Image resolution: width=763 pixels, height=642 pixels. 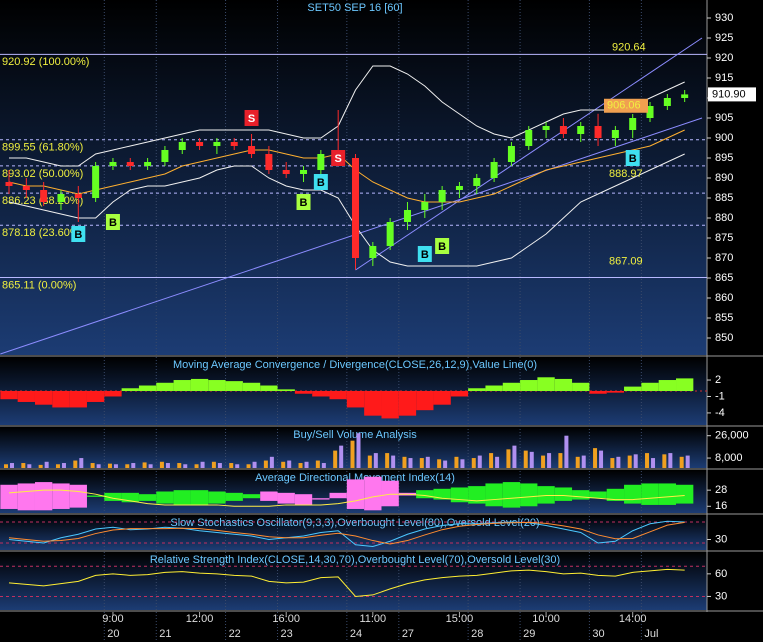 What do you see at coordinates (721, 574) in the screenshot?
I see `y-tick-label: 60` at bounding box center [721, 574].